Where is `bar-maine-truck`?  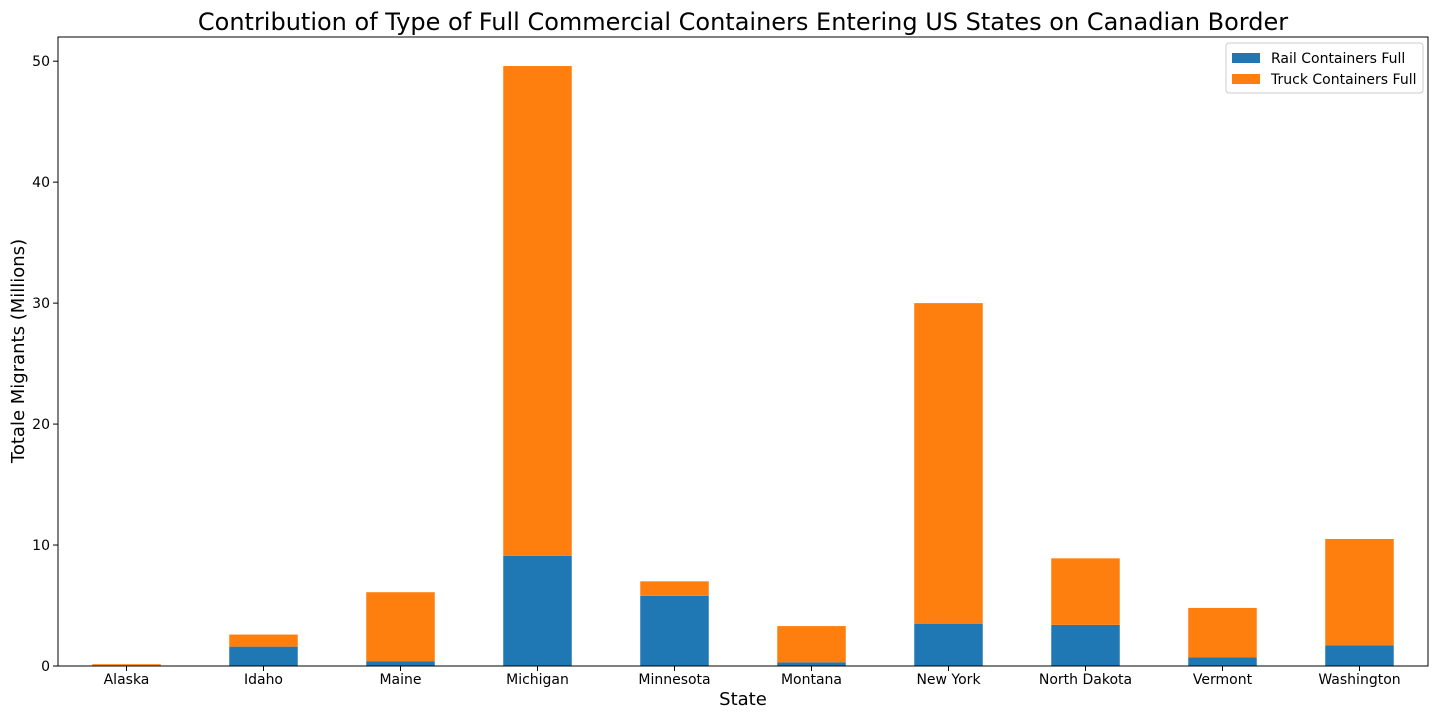
bar-maine-truck is located at coordinates (400, 626).